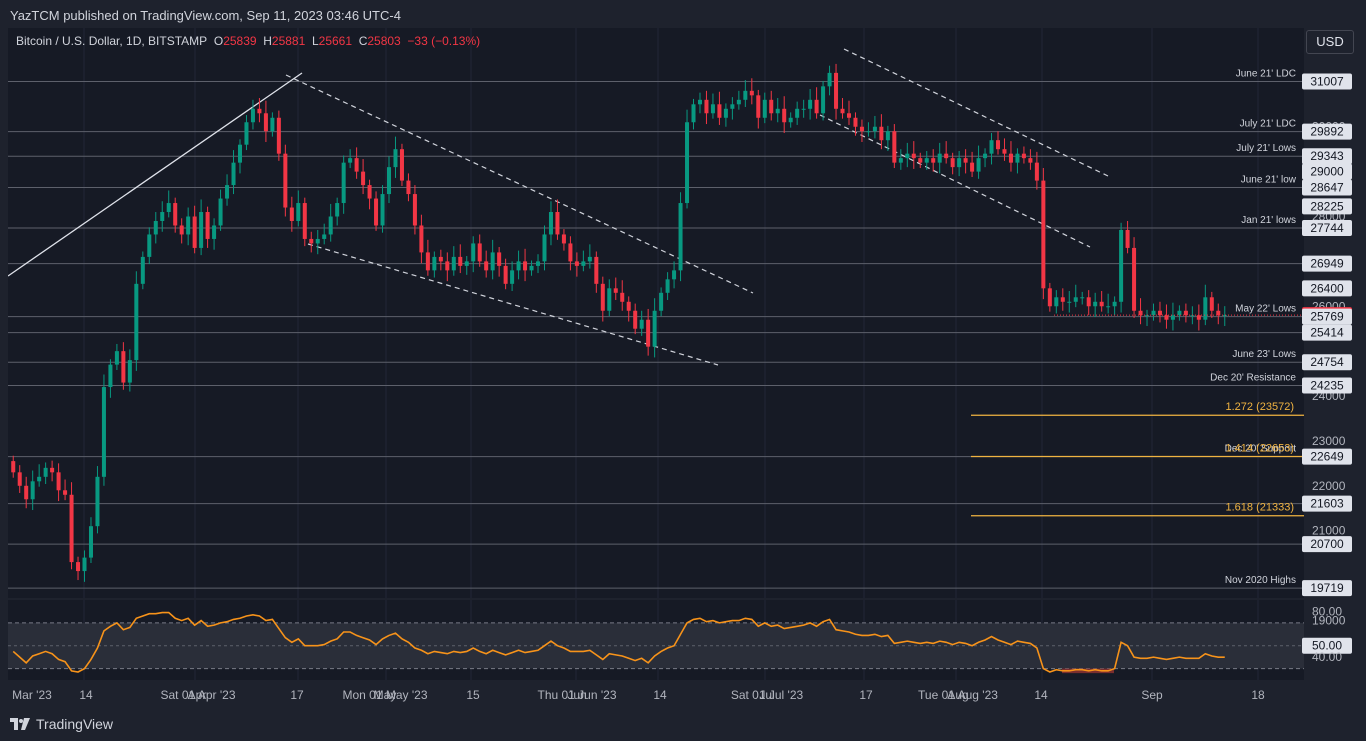  I want to click on price-box-label: 26400, so click(1327, 288).